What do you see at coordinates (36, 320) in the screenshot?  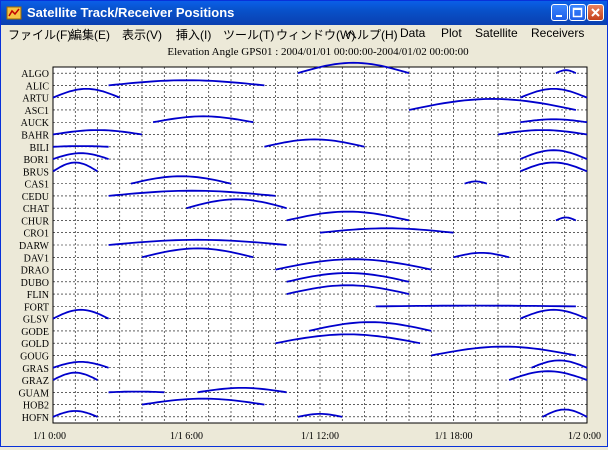 I see `receiver-label: GLSV` at bounding box center [36, 320].